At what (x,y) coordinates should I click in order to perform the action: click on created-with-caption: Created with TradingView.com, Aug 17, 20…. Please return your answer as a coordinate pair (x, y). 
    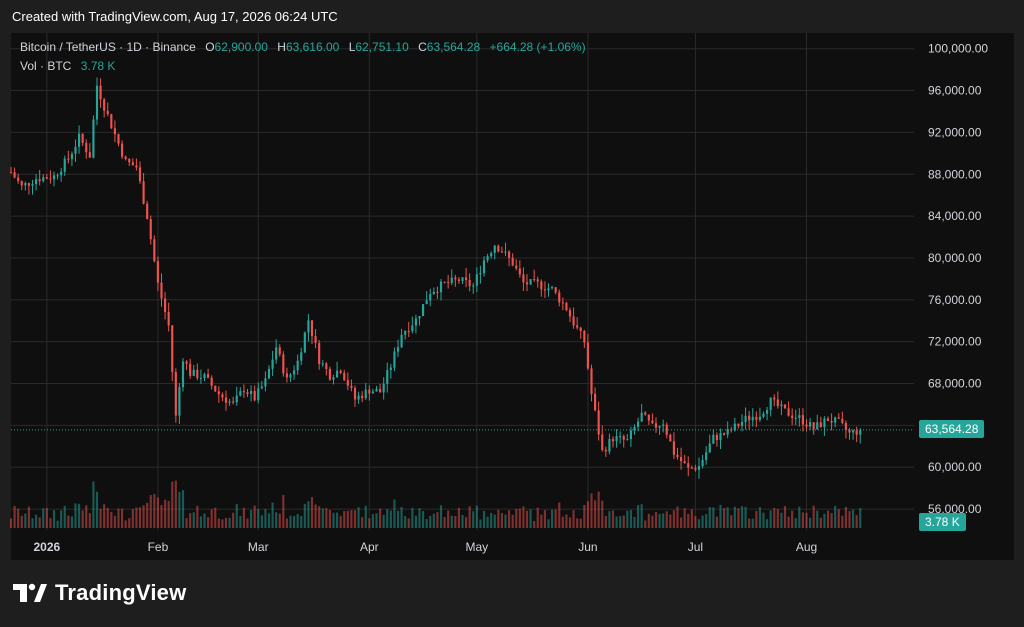
    Looking at the image, I should click on (175, 16).